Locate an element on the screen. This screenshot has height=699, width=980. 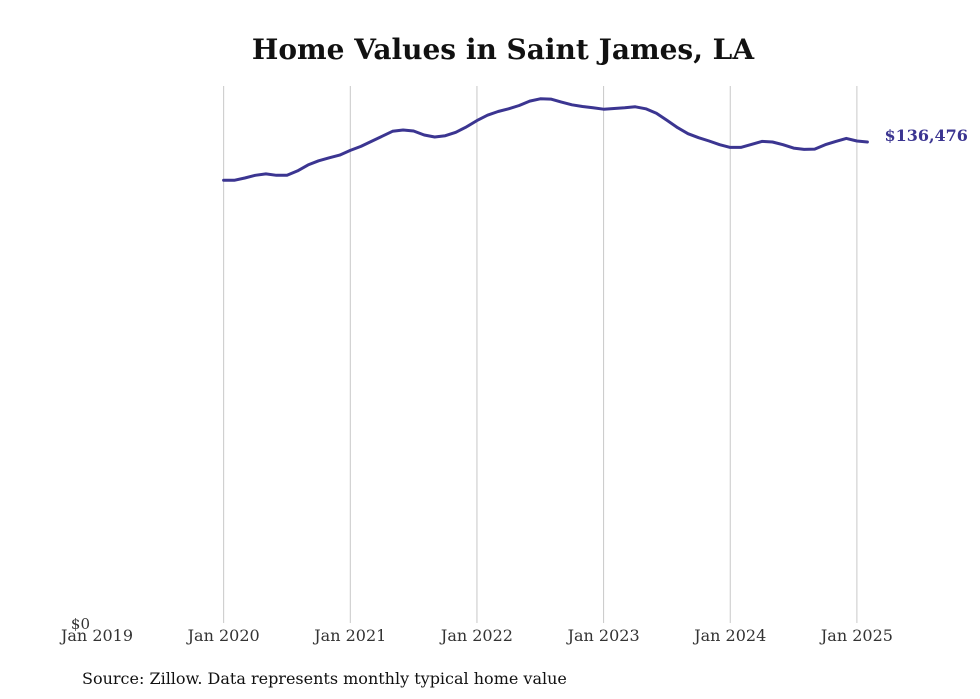
x-tick-label: Jan 2022 is located at coordinates (476, 635).